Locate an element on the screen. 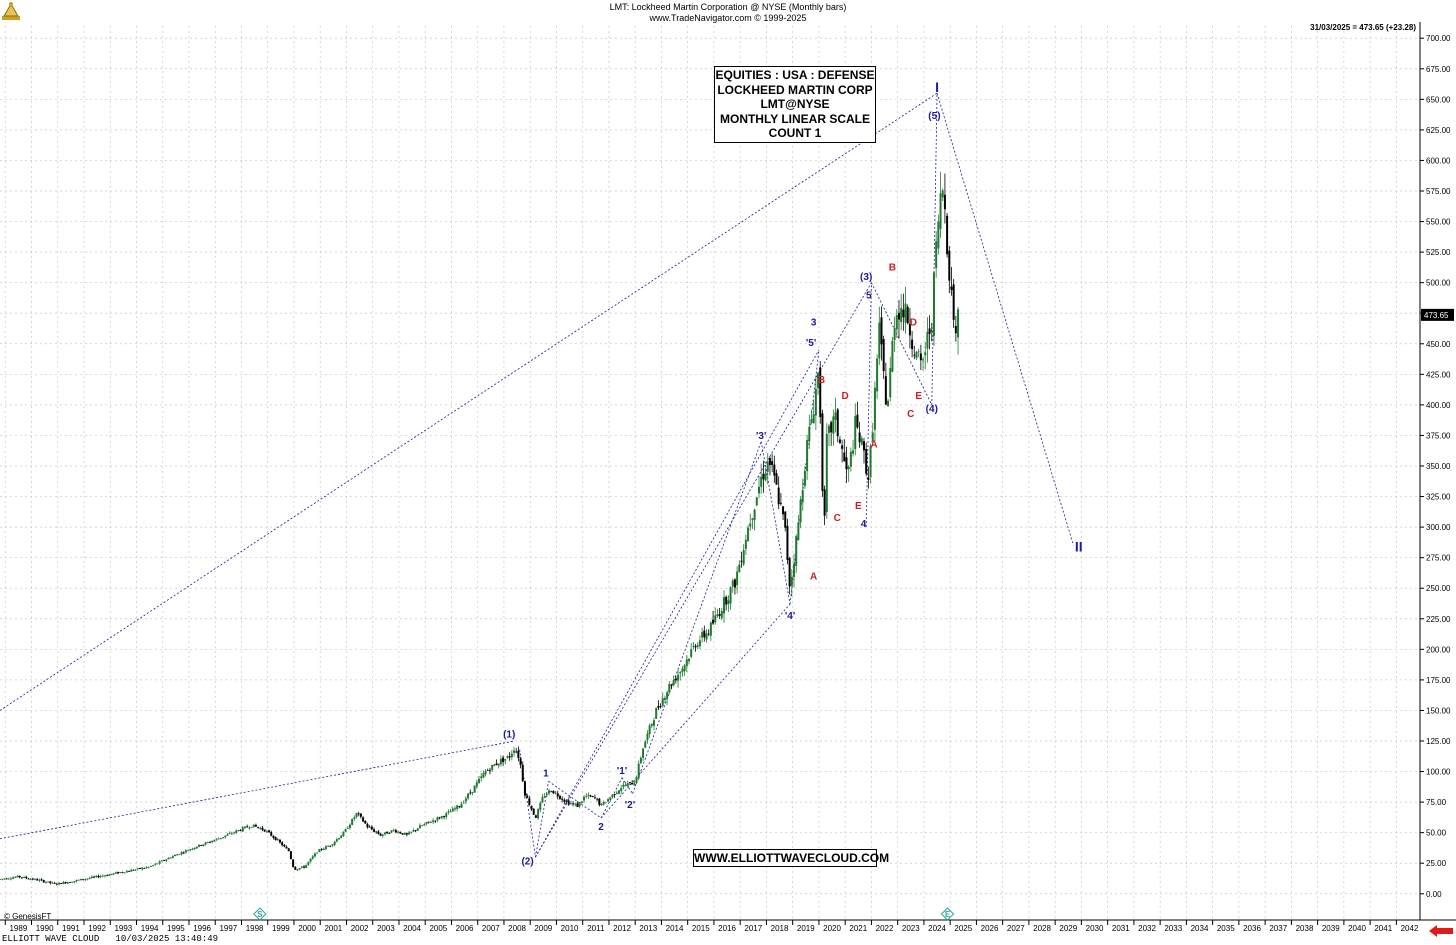 The height and width of the screenshot is (945, 1456). x-tick-label: 2010 is located at coordinates (570, 928).